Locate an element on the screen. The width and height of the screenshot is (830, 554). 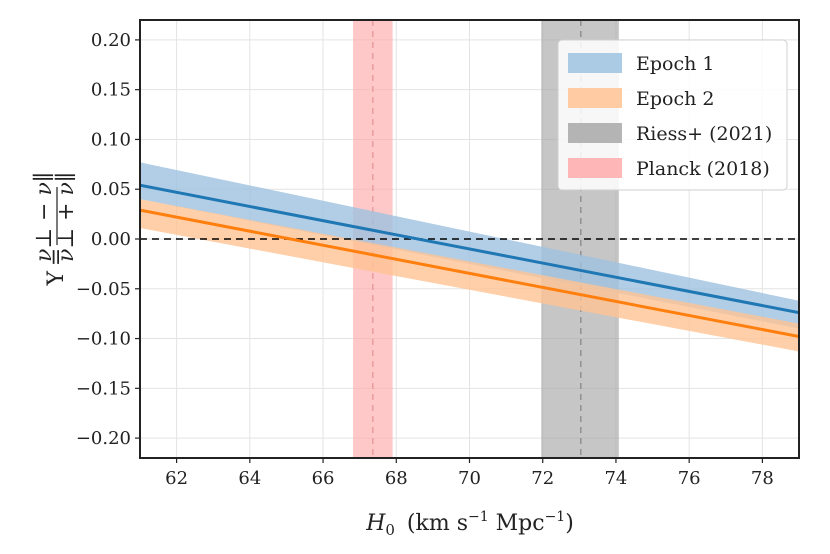
y-axis-denominator: ν⊥ + ν∥ is located at coordinates (66, 217).